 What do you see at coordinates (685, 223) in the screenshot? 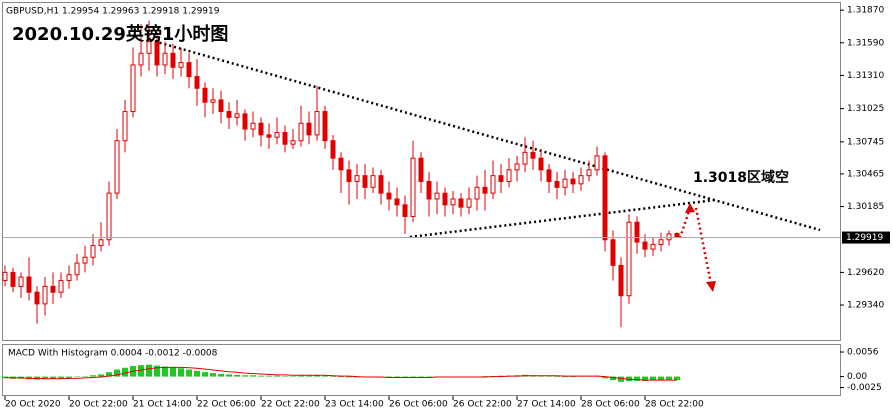
I see `arrow-up` at bounding box center [685, 223].